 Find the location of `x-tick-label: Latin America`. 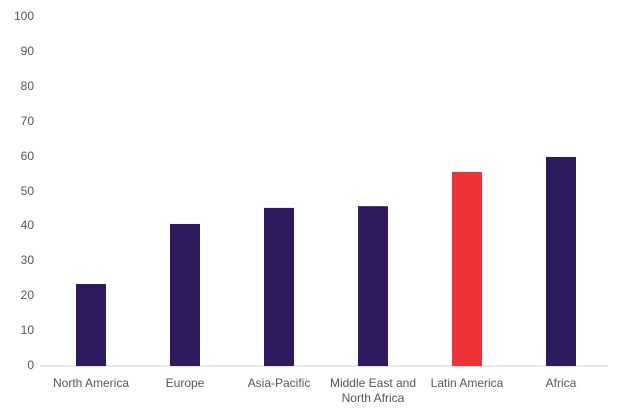

x-tick-label: Latin America is located at coordinates (467, 383).